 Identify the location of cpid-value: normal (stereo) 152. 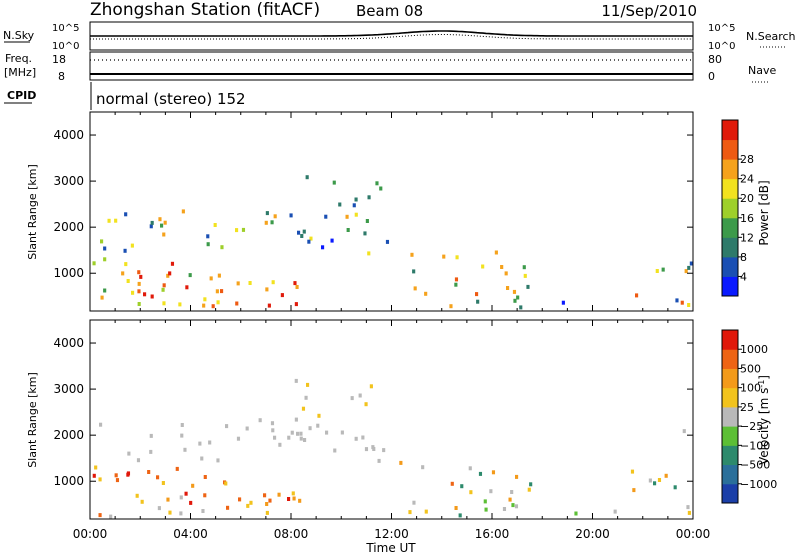
(171, 99).